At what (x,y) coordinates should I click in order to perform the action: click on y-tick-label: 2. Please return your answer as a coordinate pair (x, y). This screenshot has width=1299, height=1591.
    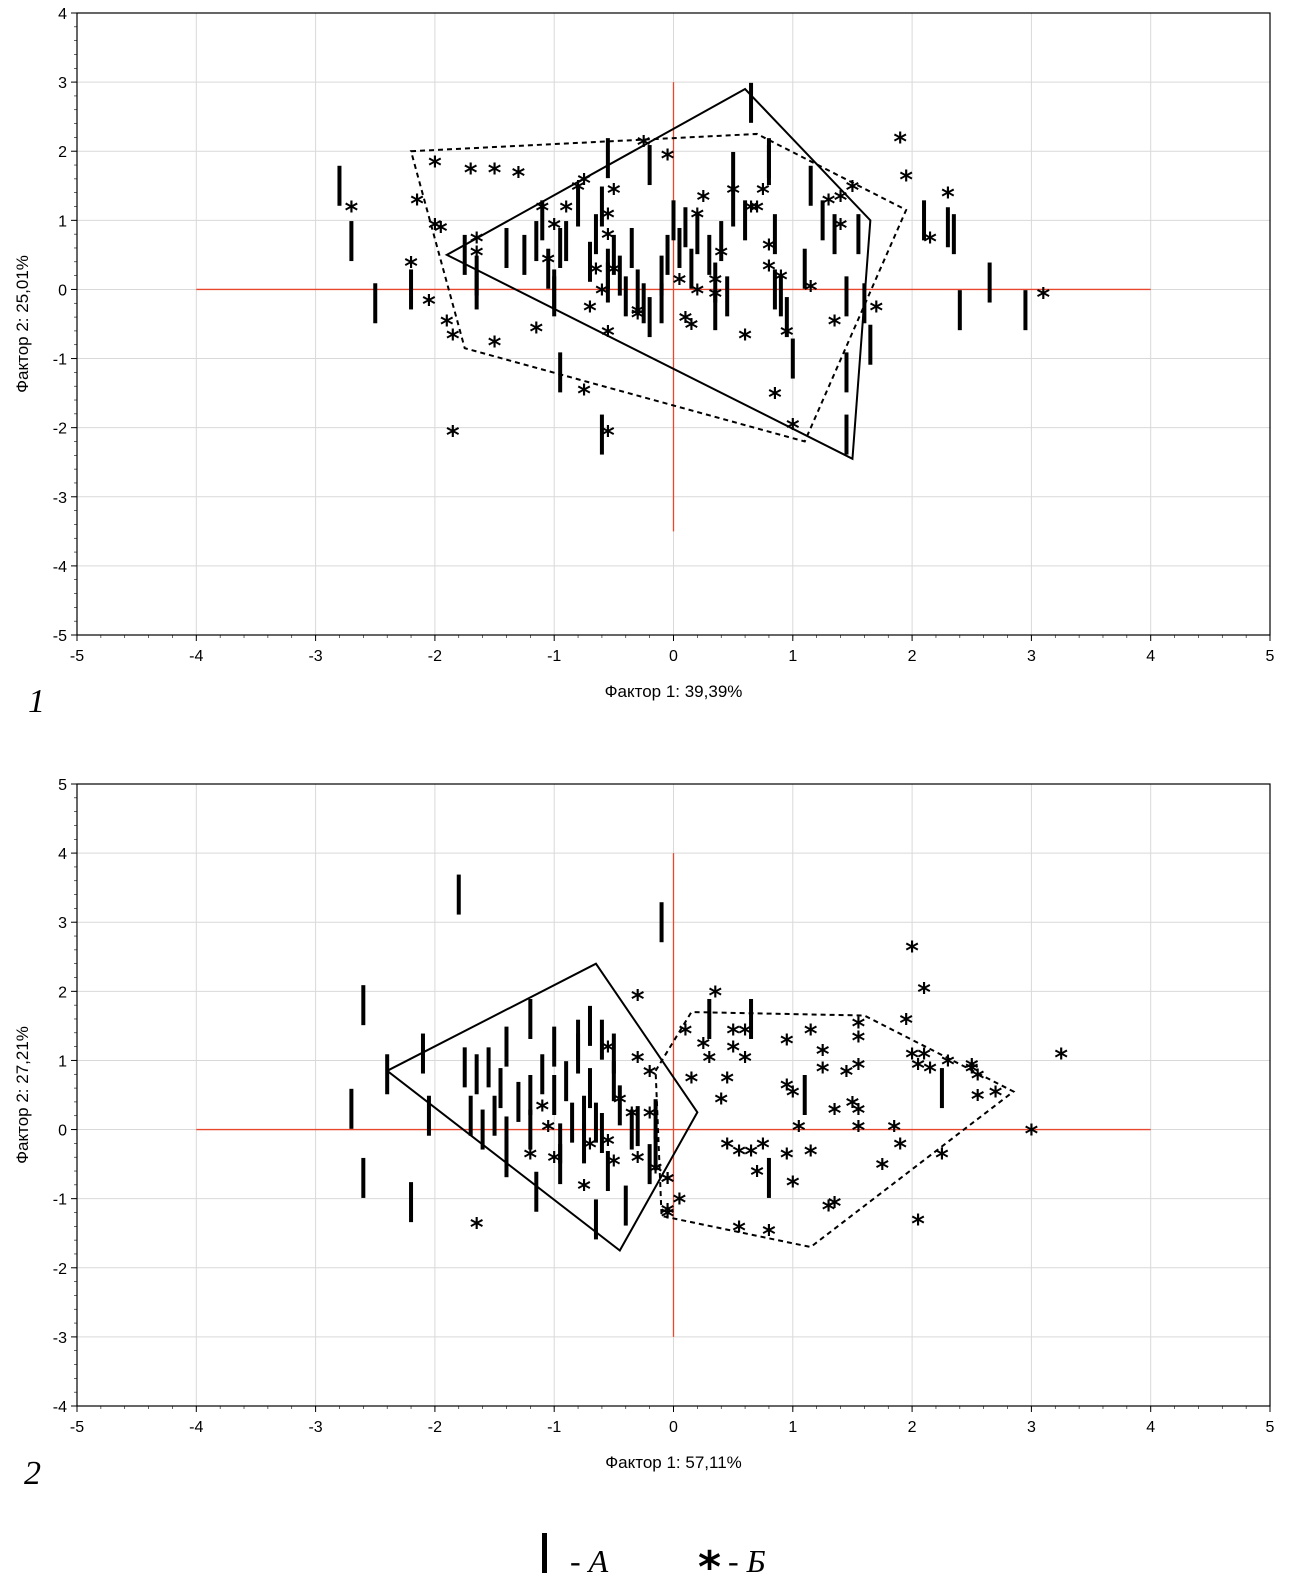
    Looking at the image, I should click on (62, 152).